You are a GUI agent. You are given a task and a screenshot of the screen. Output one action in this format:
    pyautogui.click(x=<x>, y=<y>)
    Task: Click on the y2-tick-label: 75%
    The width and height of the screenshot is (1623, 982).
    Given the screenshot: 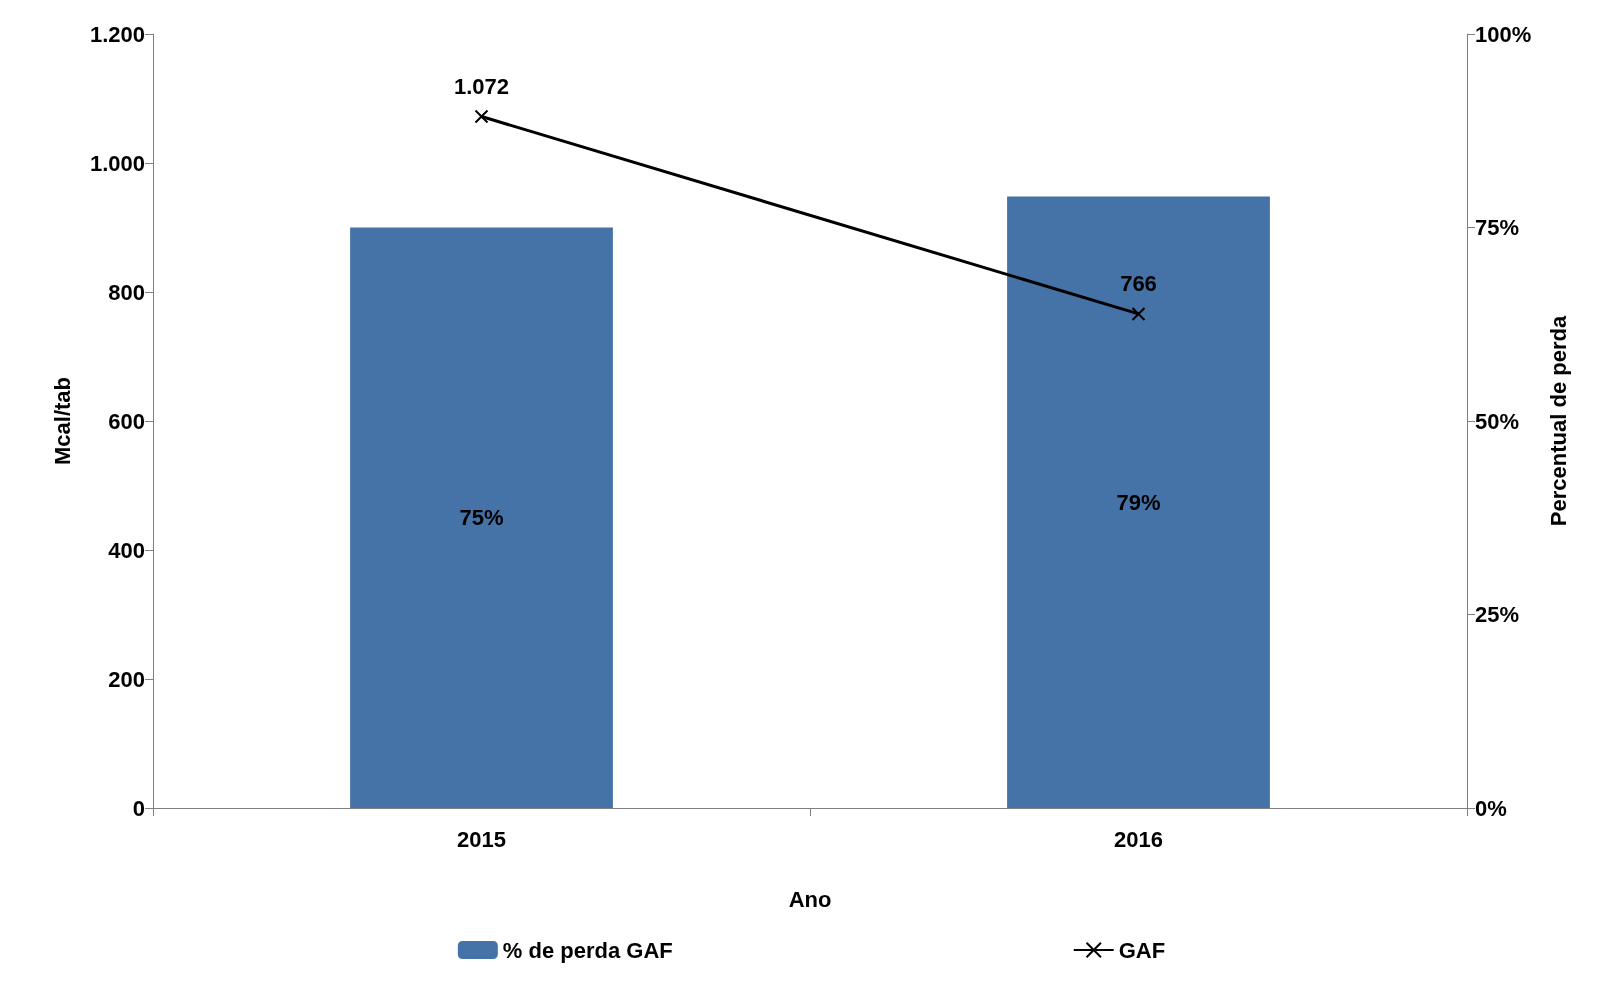 What is the action you would take?
    pyautogui.click(x=1497, y=227)
    